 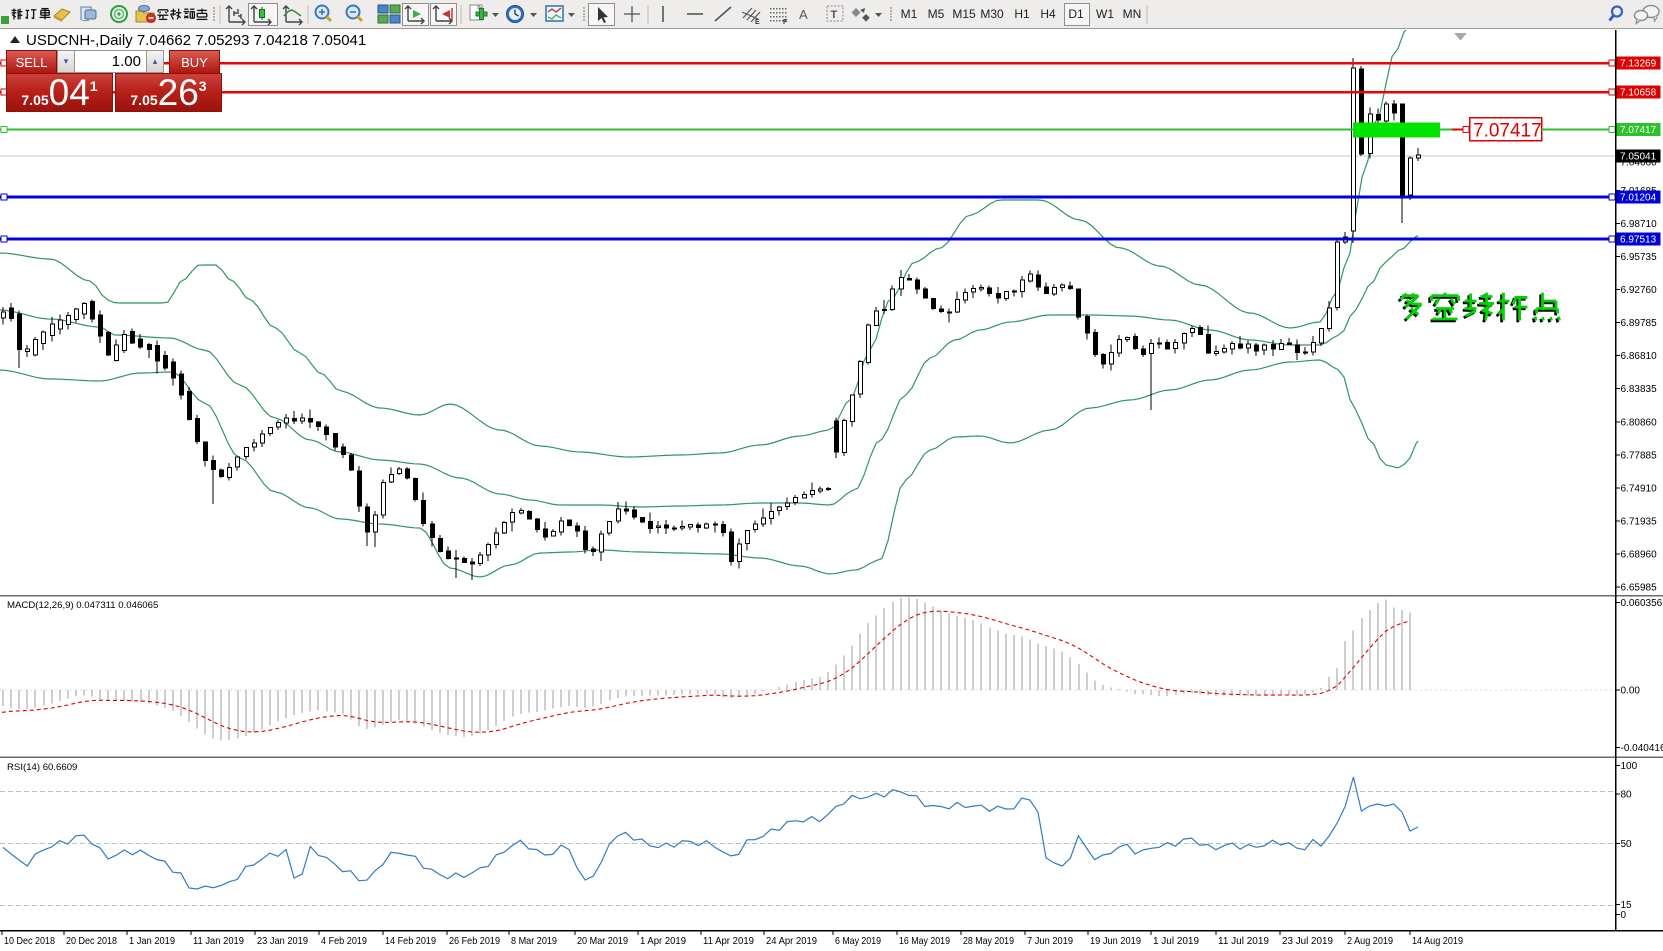 What do you see at coordinates (82, 605) in the screenshot?
I see `svg-text:MACD(12,26,9) 0.047311 0.04606: MACD(12,26,9) 0.047311 0.046065` at bounding box center [82, 605].